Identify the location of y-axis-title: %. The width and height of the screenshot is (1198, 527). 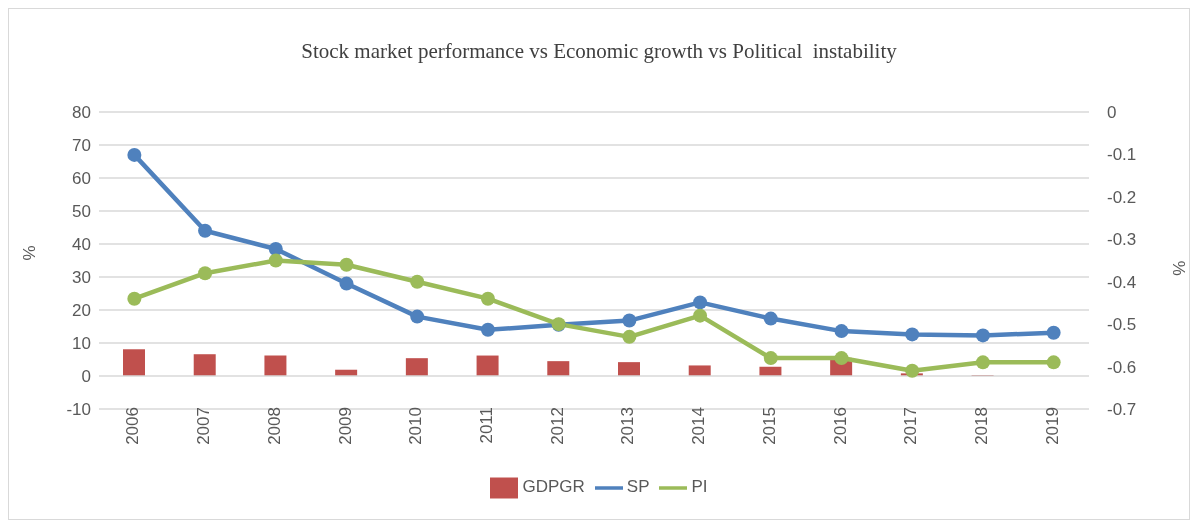
(30, 253).